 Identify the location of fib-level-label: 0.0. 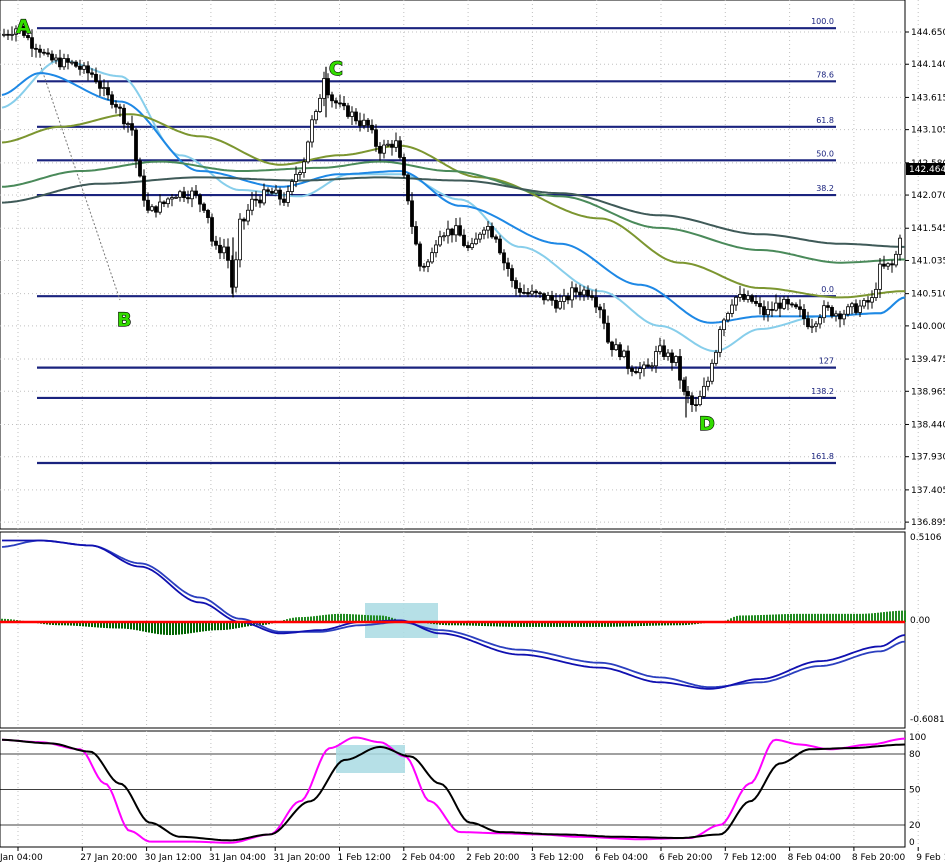
(827, 289).